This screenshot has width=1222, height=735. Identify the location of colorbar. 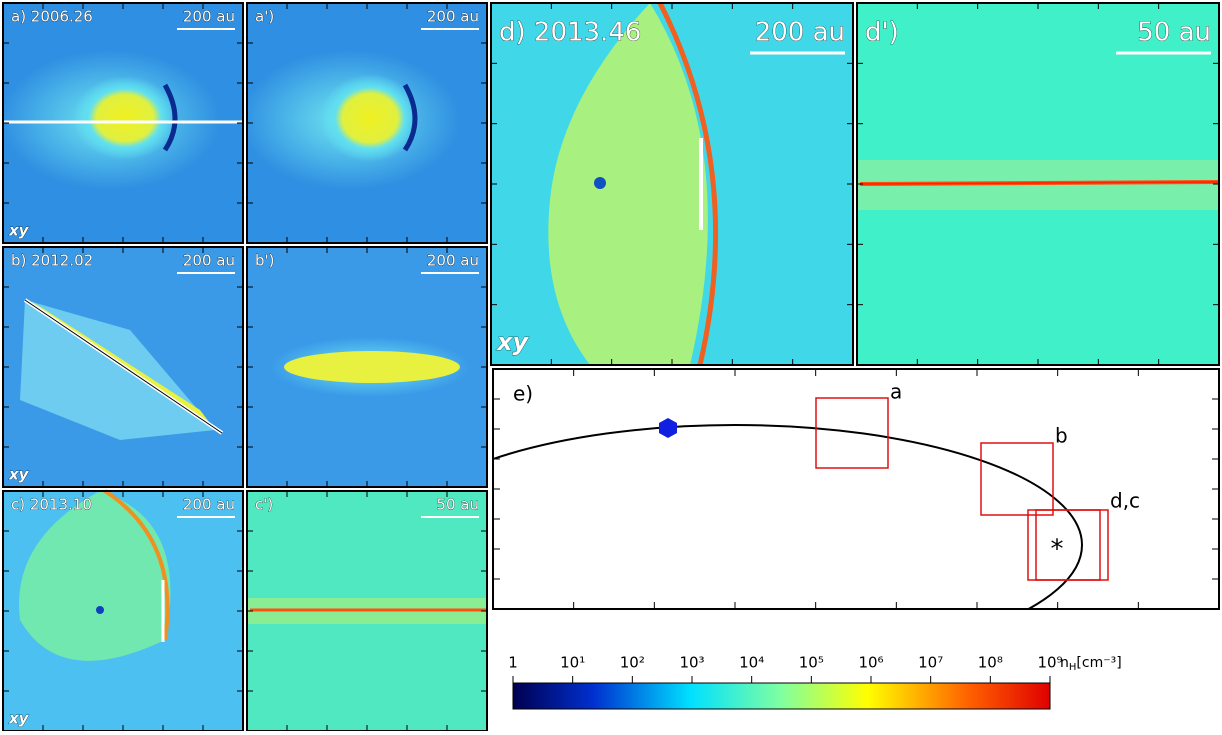
(781, 696).